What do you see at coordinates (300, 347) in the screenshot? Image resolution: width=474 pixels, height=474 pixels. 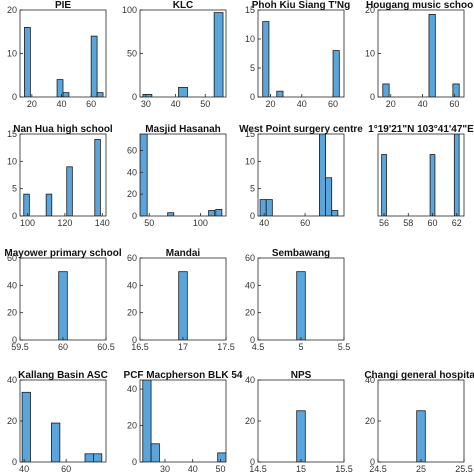 I see `x-tick-label: 5` at bounding box center [300, 347].